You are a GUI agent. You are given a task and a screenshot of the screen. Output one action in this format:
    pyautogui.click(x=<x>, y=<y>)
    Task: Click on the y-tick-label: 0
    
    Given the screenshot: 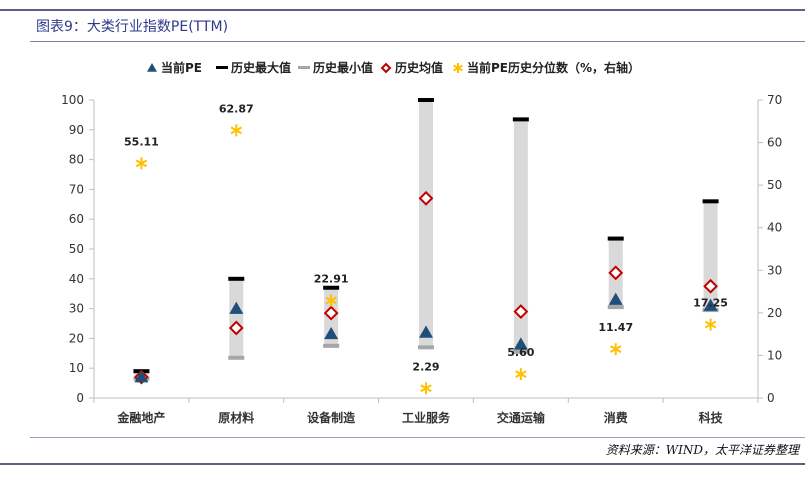 What is the action you would take?
    pyautogui.click(x=80, y=398)
    